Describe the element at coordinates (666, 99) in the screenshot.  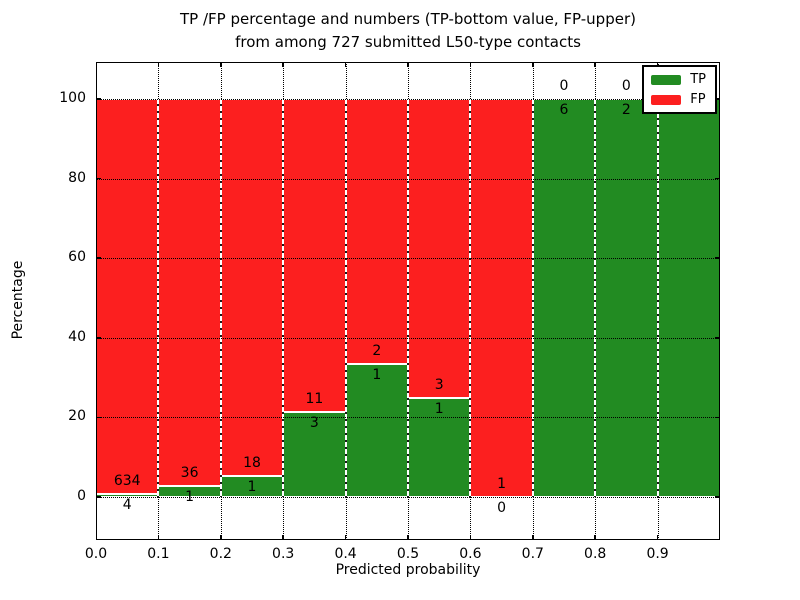
I see `fp-legend-swatch` at that location.